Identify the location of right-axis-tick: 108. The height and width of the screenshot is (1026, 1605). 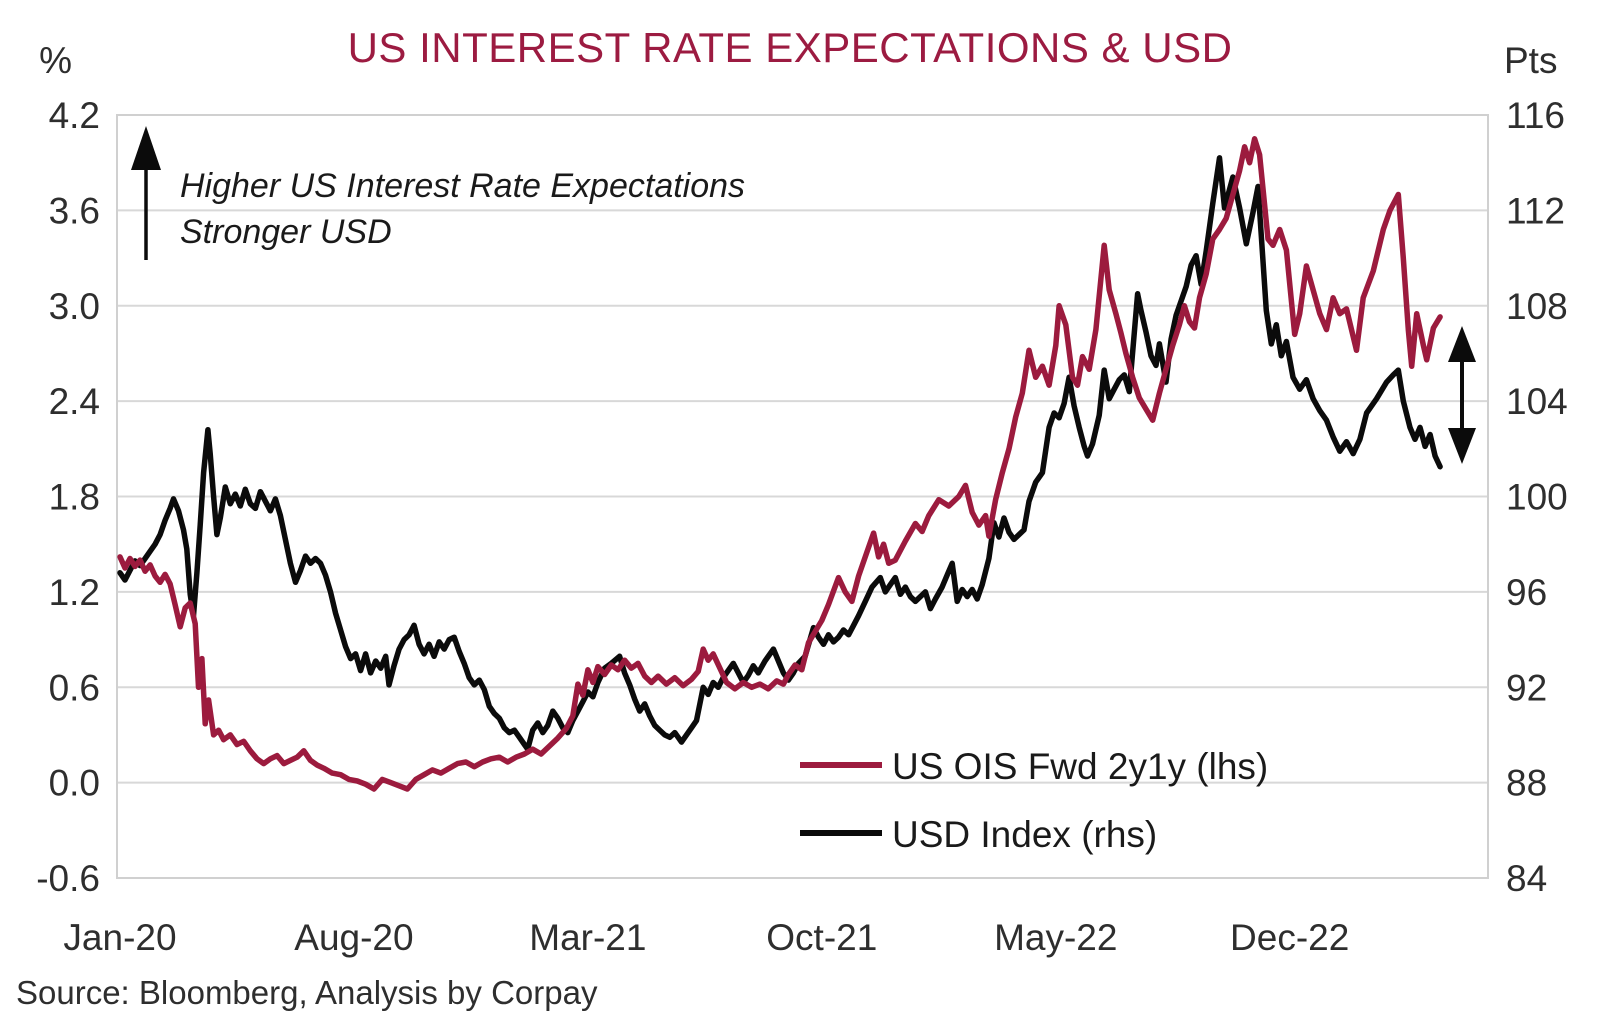
(1537, 306).